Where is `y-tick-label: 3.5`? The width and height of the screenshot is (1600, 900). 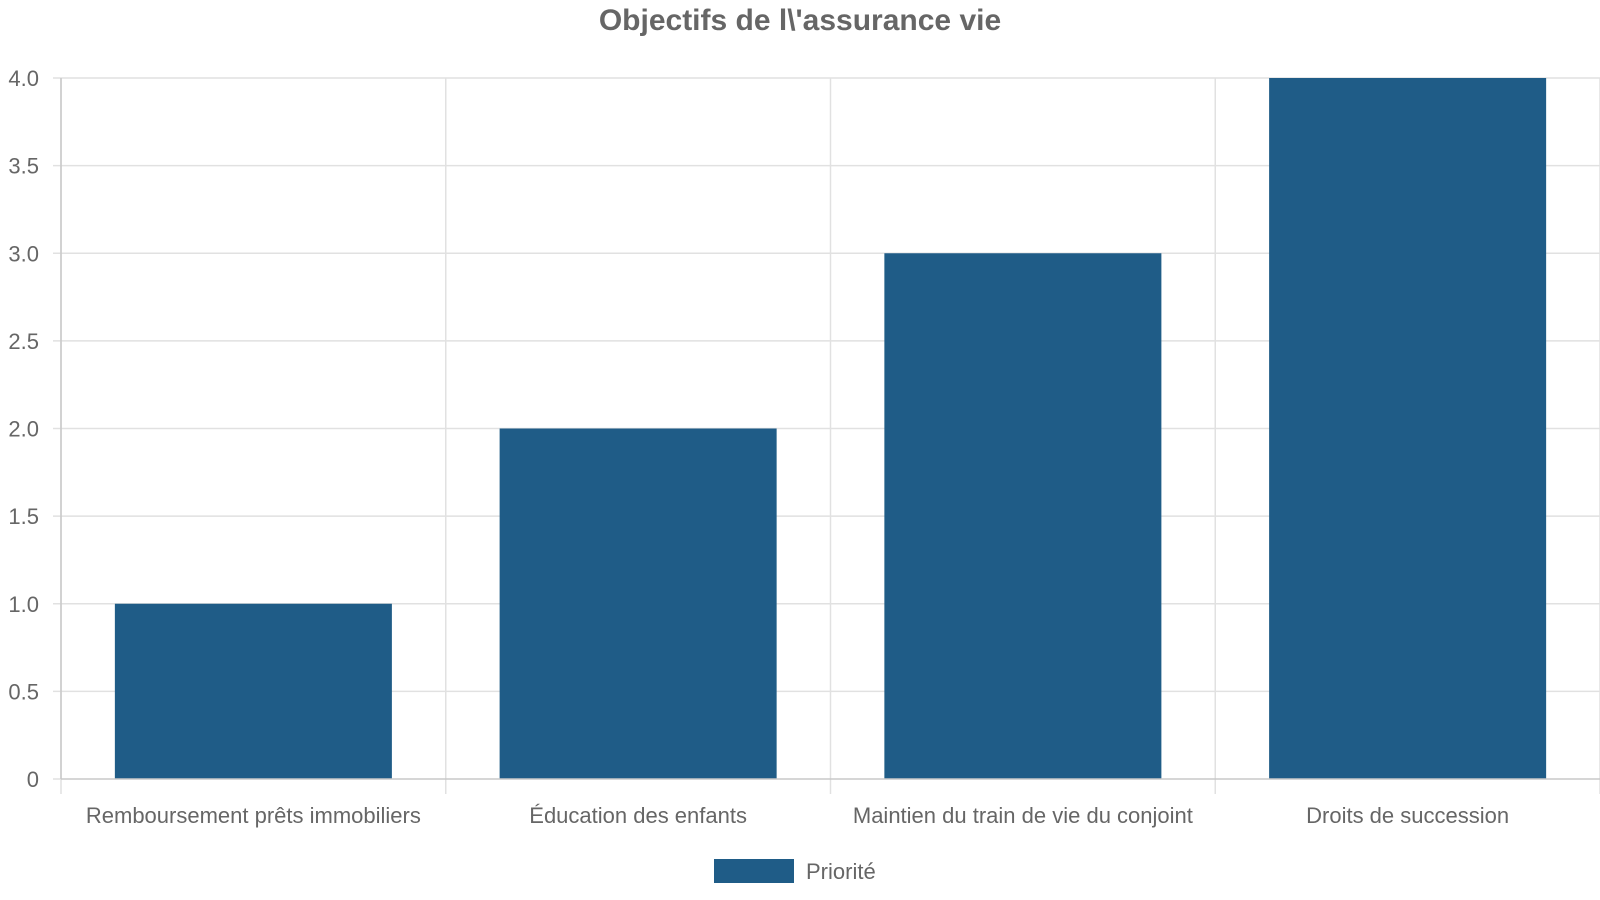
y-tick-label: 3.5 is located at coordinates (23, 166).